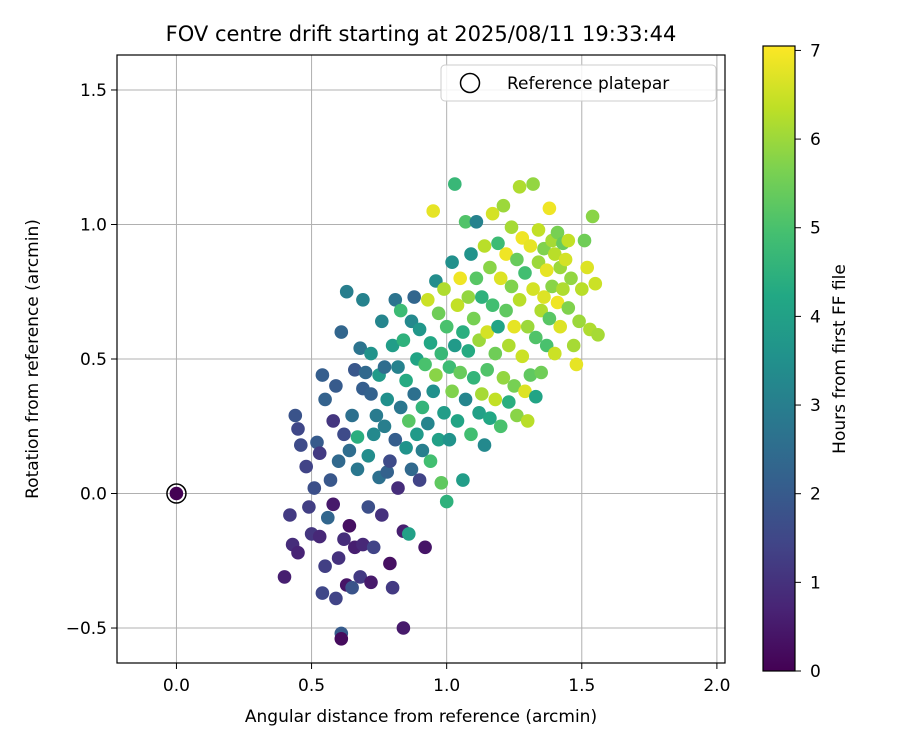 This screenshot has height=750, width=900. Describe the element at coordinates (93, 91) in the screenshot. I see `y-tick-label: 1.5` at that location.